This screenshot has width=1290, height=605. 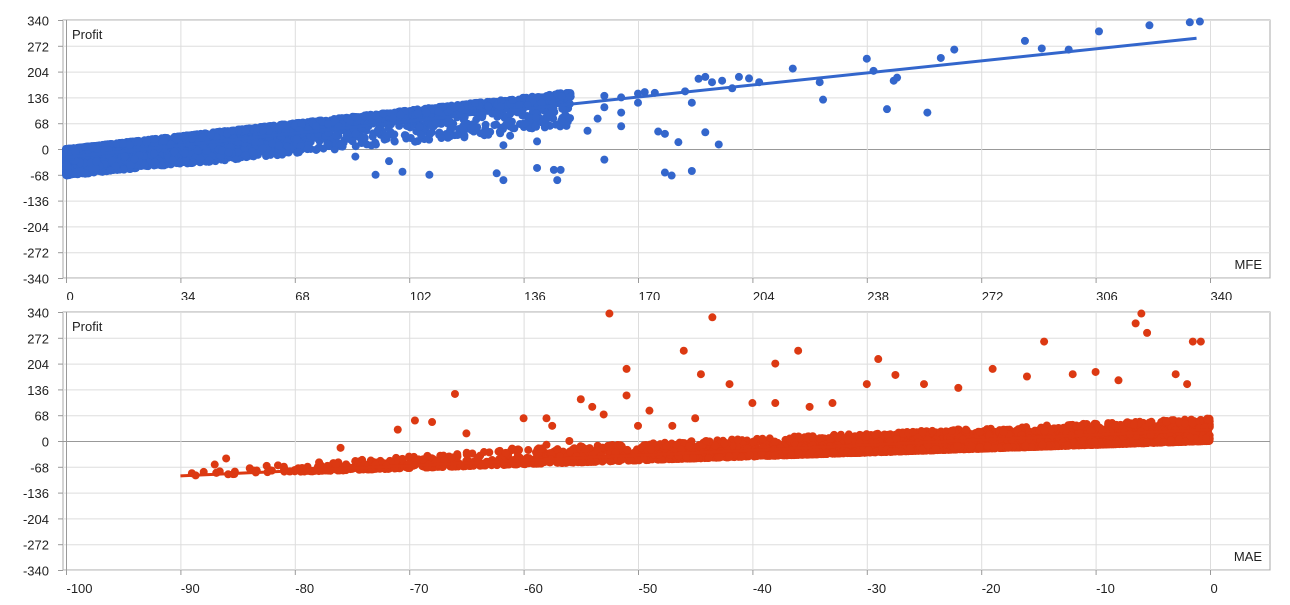 I want to click on x-tick-label: -50, so click(x=648, y=588).